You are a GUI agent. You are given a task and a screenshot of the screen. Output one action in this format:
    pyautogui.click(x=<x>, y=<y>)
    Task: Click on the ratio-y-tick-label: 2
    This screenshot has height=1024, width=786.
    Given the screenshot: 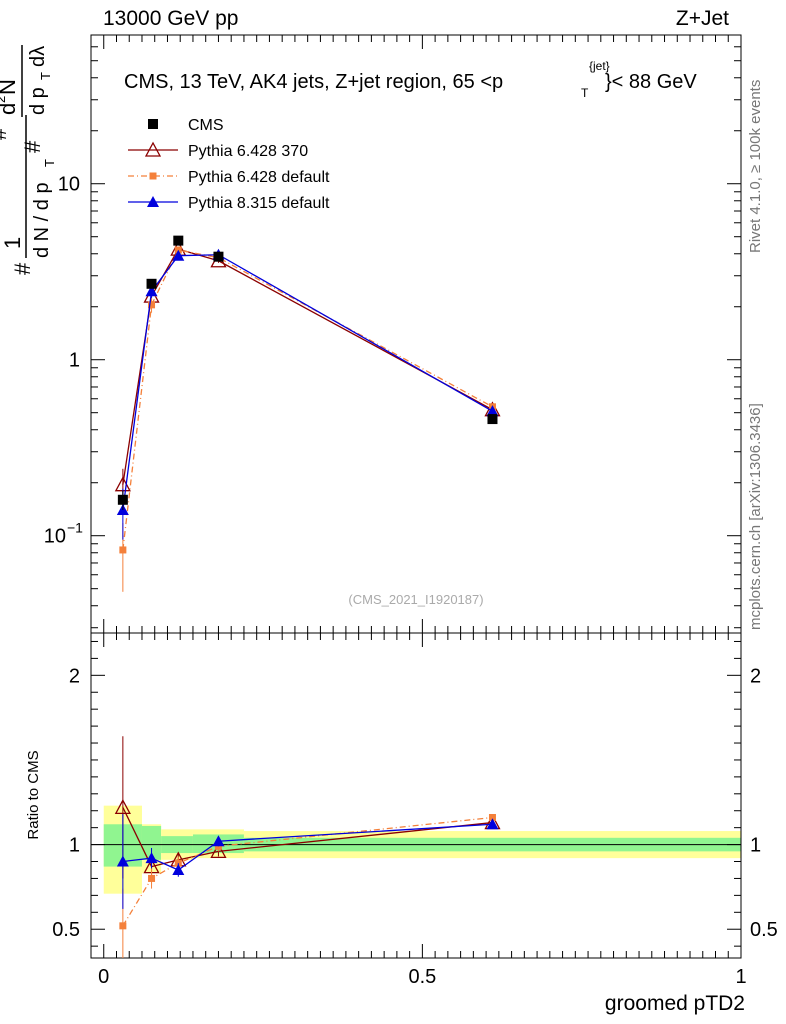 What is the action you would take?
    pyautogui.click(x=74, y=676)
    